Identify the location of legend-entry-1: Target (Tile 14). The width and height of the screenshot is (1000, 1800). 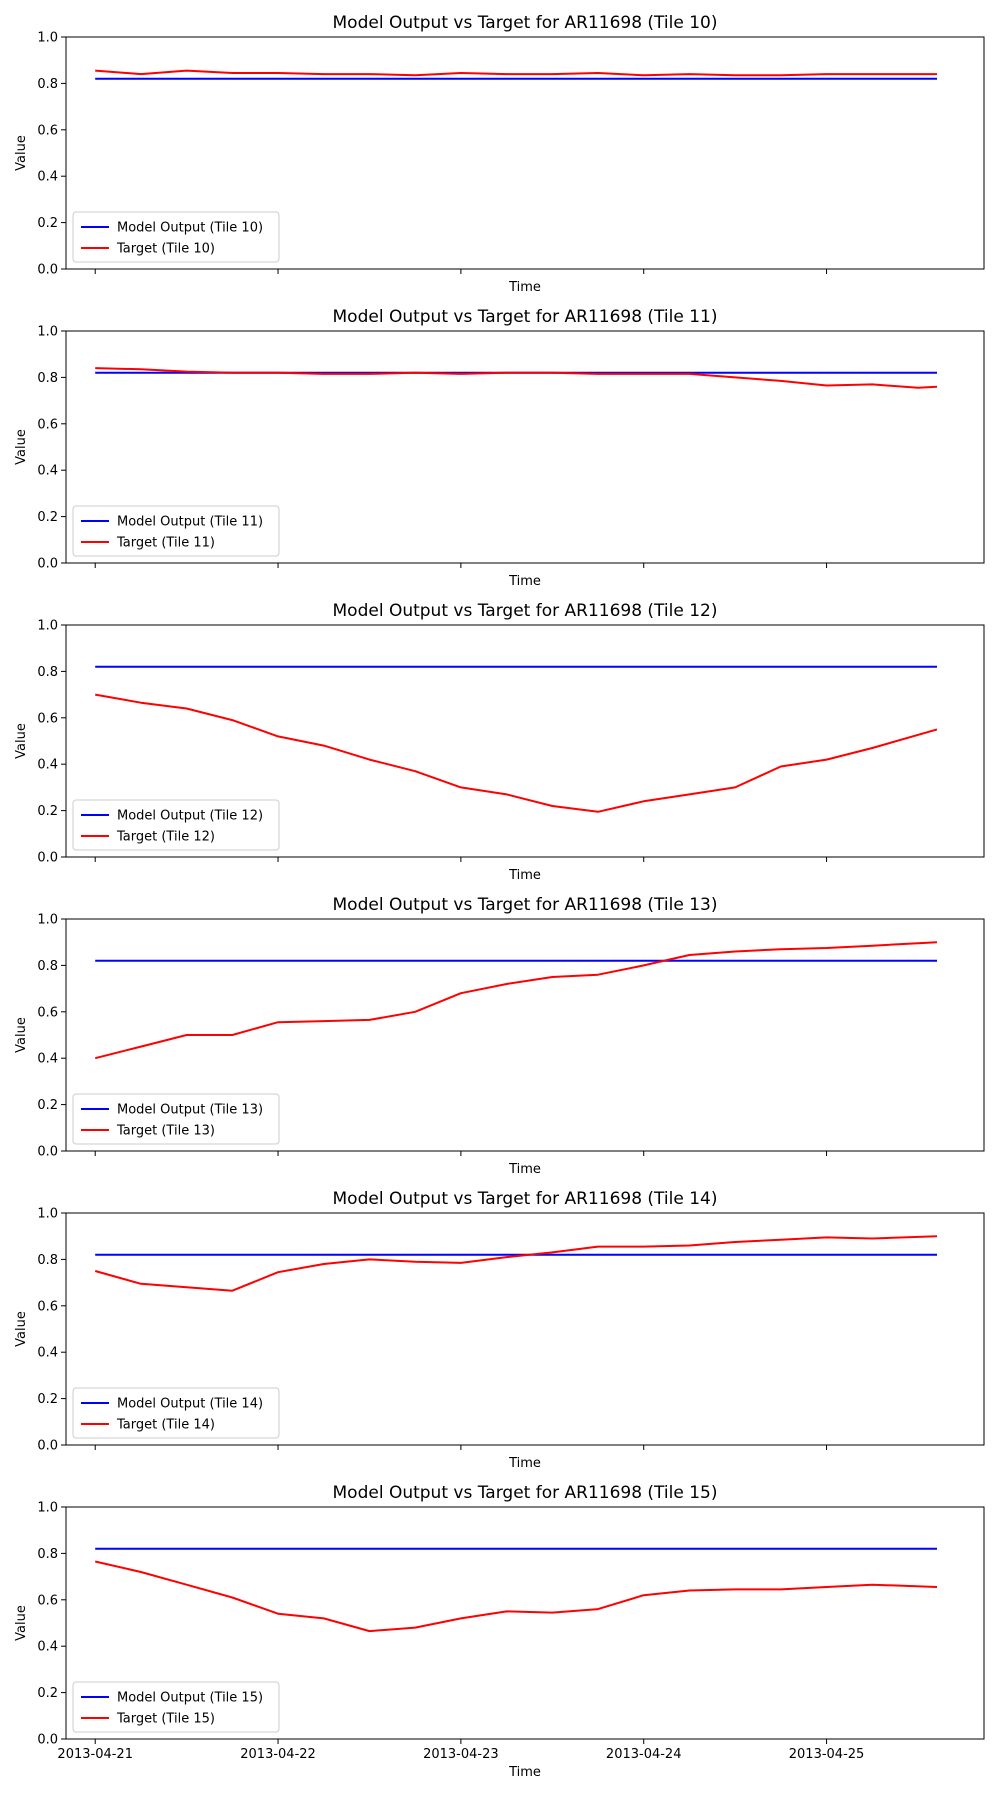
(165, 1425).